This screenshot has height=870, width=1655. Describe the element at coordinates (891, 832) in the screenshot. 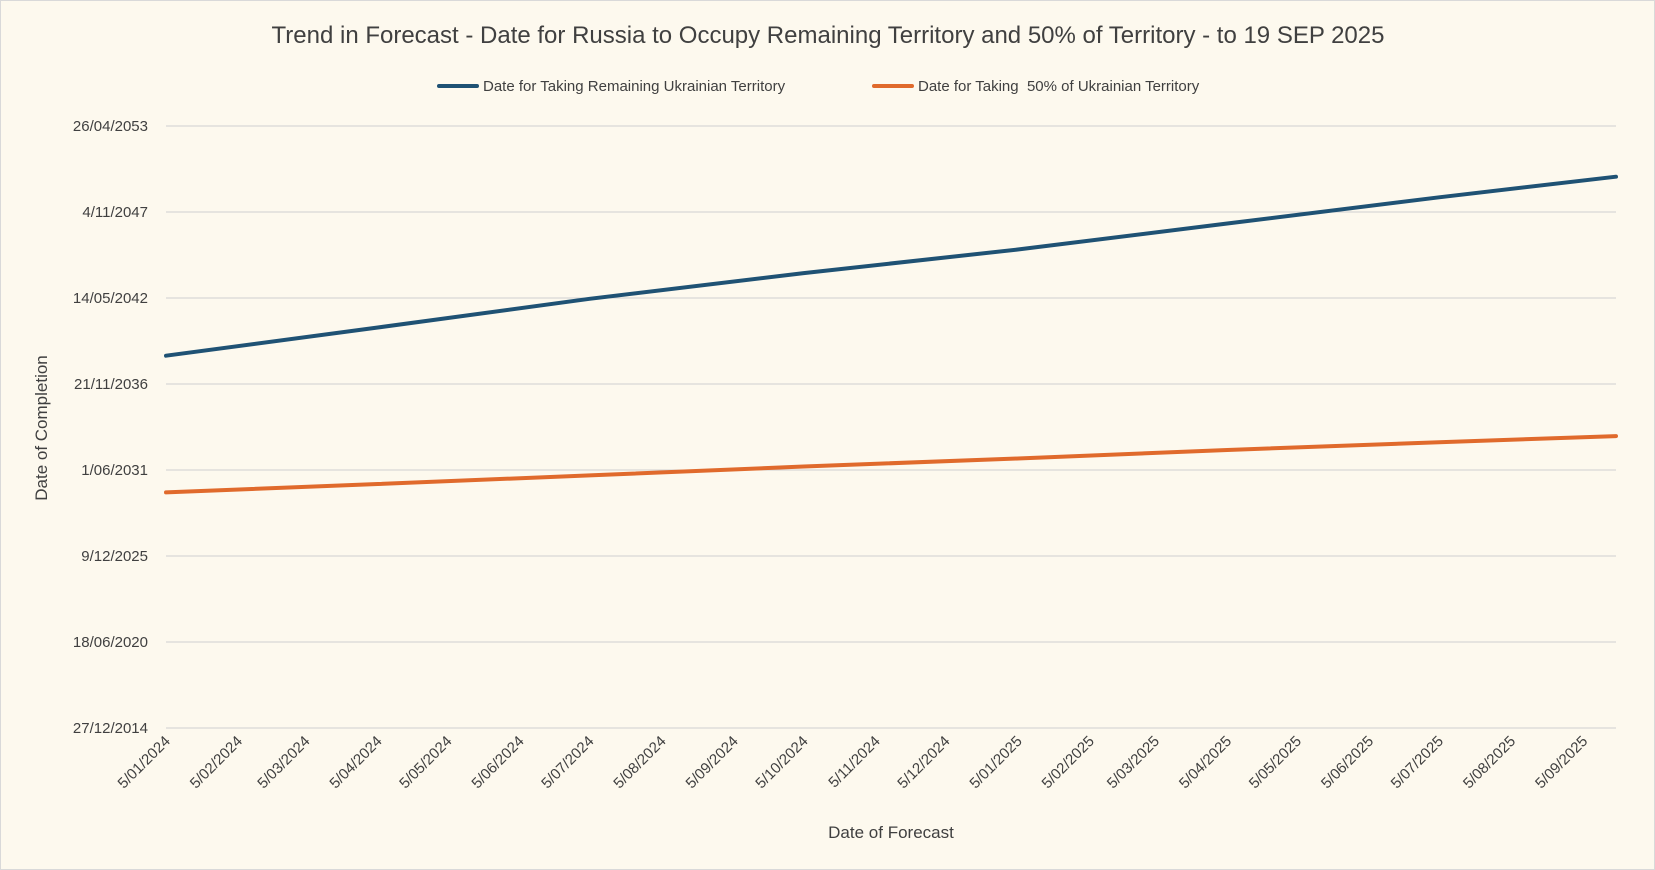

I see `x-axis-title: Date of Forecast` at that location.